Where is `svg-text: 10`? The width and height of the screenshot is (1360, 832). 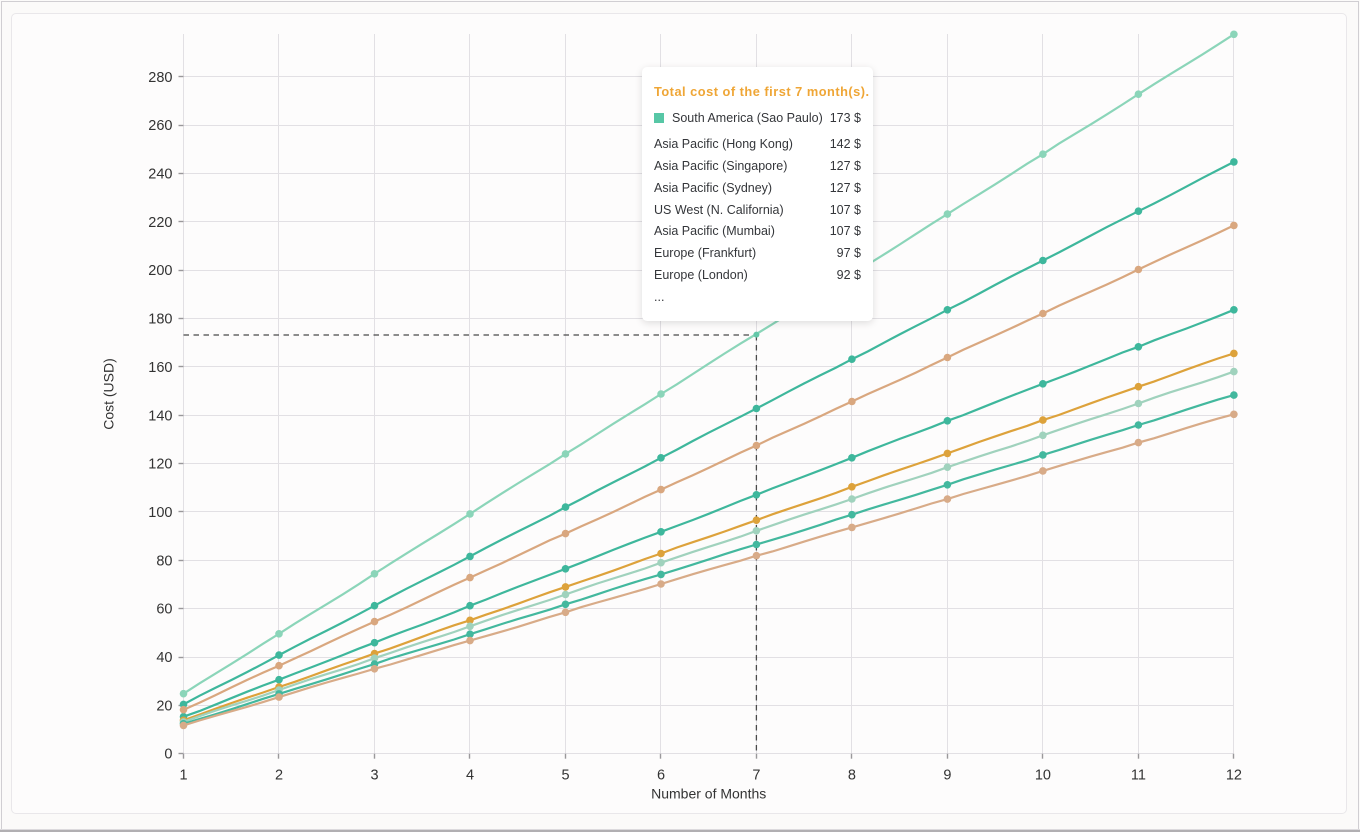
svg-text: 10 is located at coordinates (1043, 776).